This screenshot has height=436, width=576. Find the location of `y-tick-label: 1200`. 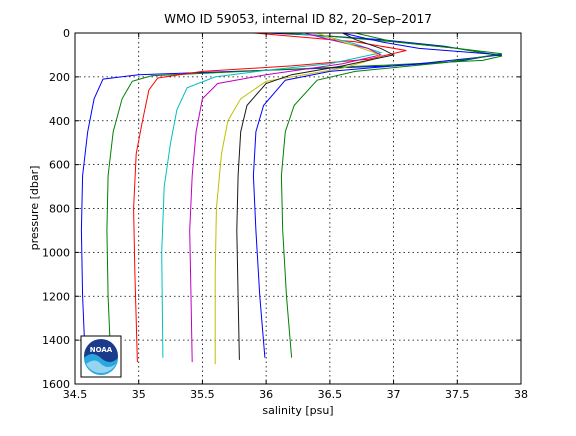

y-tick-label: 1200 is located at coordinates (56, 296).